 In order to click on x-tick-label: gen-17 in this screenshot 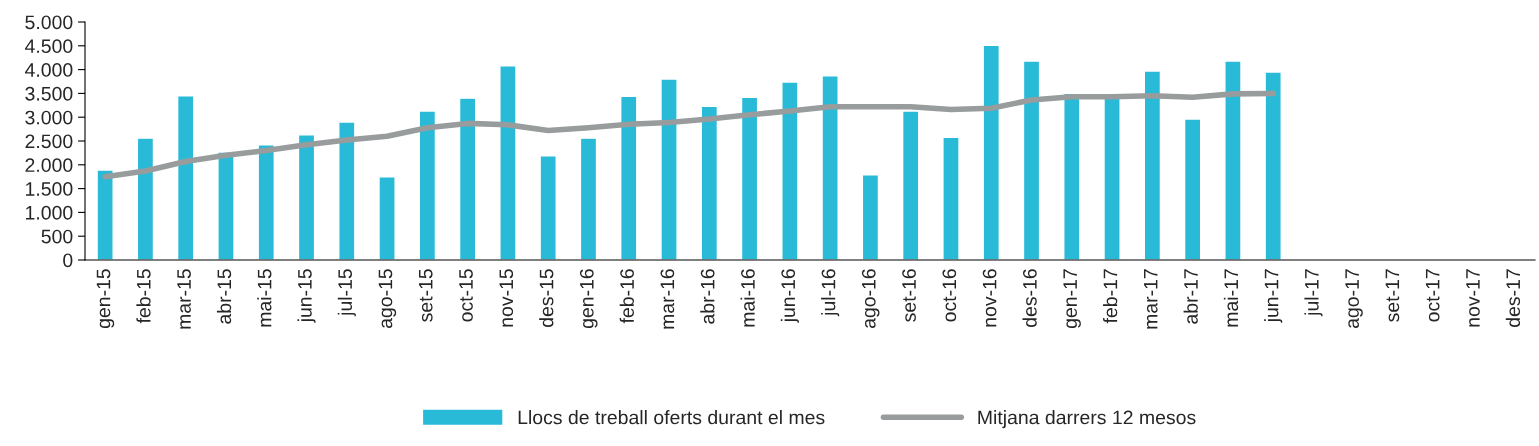, I will do `click(1072, 299)`.